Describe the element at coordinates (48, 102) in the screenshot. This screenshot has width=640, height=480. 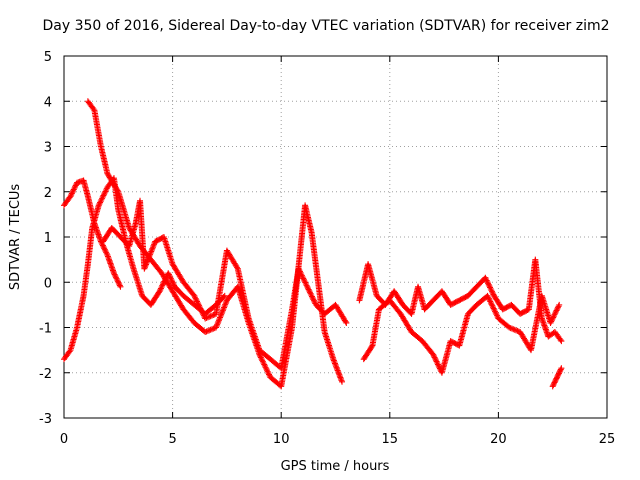
I see `y-tick-label: 4` at that location.